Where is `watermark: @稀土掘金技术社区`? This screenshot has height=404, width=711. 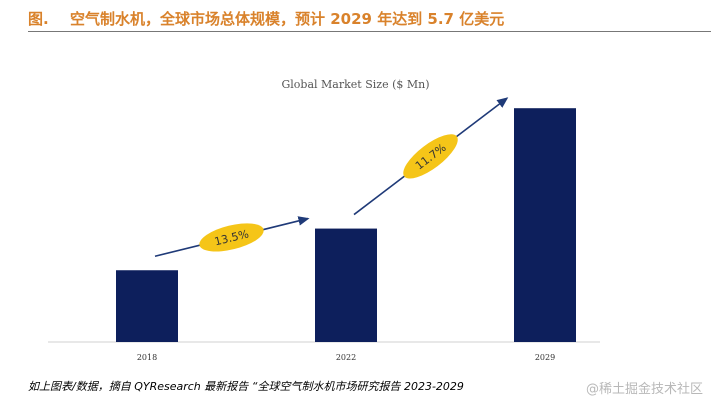 watermark: @稀土掘金技术社区 is located at coordinates (644, 389).